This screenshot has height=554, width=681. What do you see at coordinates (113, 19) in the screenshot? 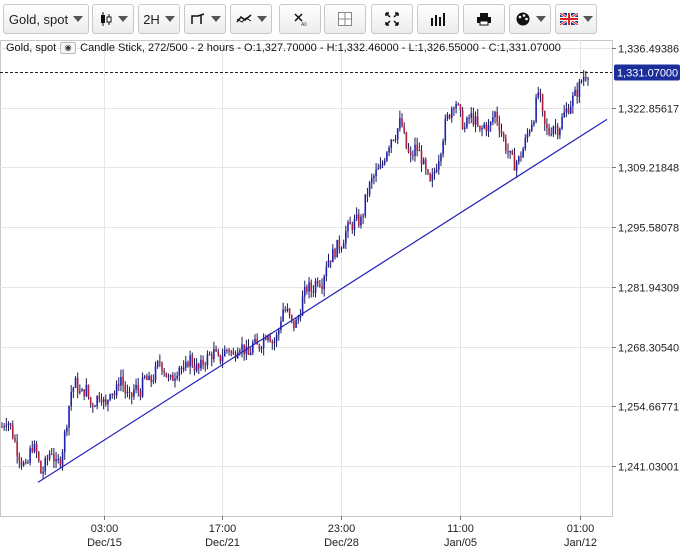
I see `chart-type-dropdown` at bounding box center [113, 19].